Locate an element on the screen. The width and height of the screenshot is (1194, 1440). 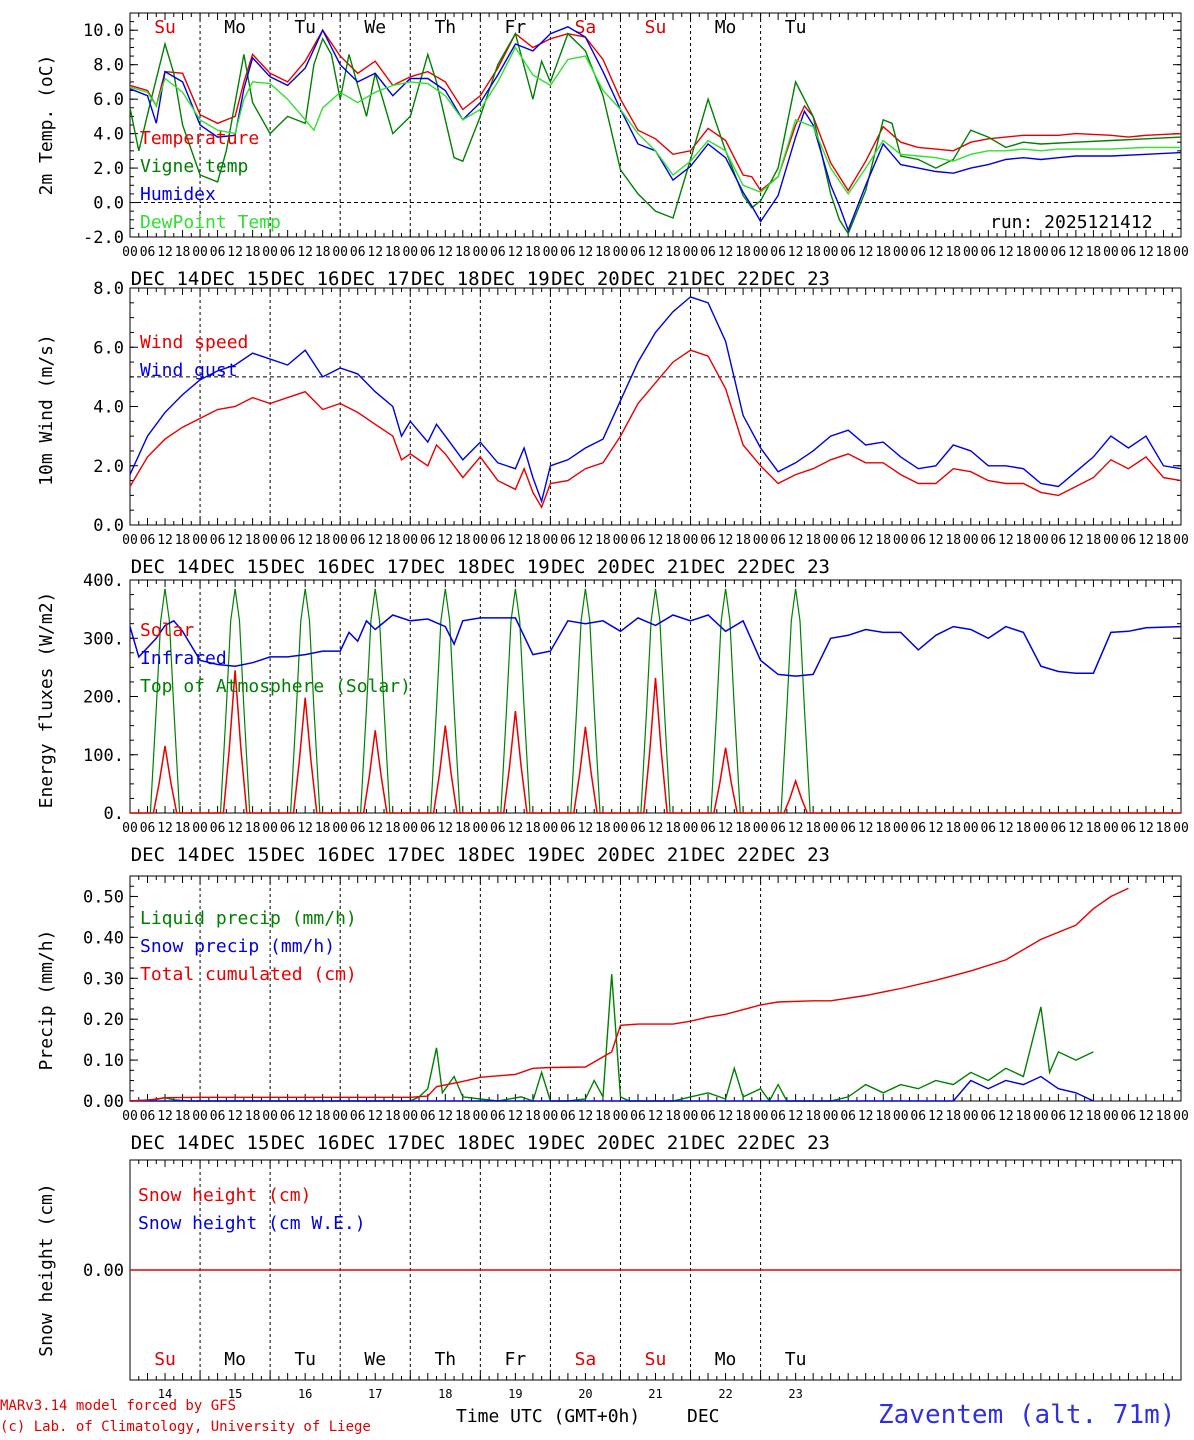
legend-entry: Infrared is located at coordinates (183, 658).